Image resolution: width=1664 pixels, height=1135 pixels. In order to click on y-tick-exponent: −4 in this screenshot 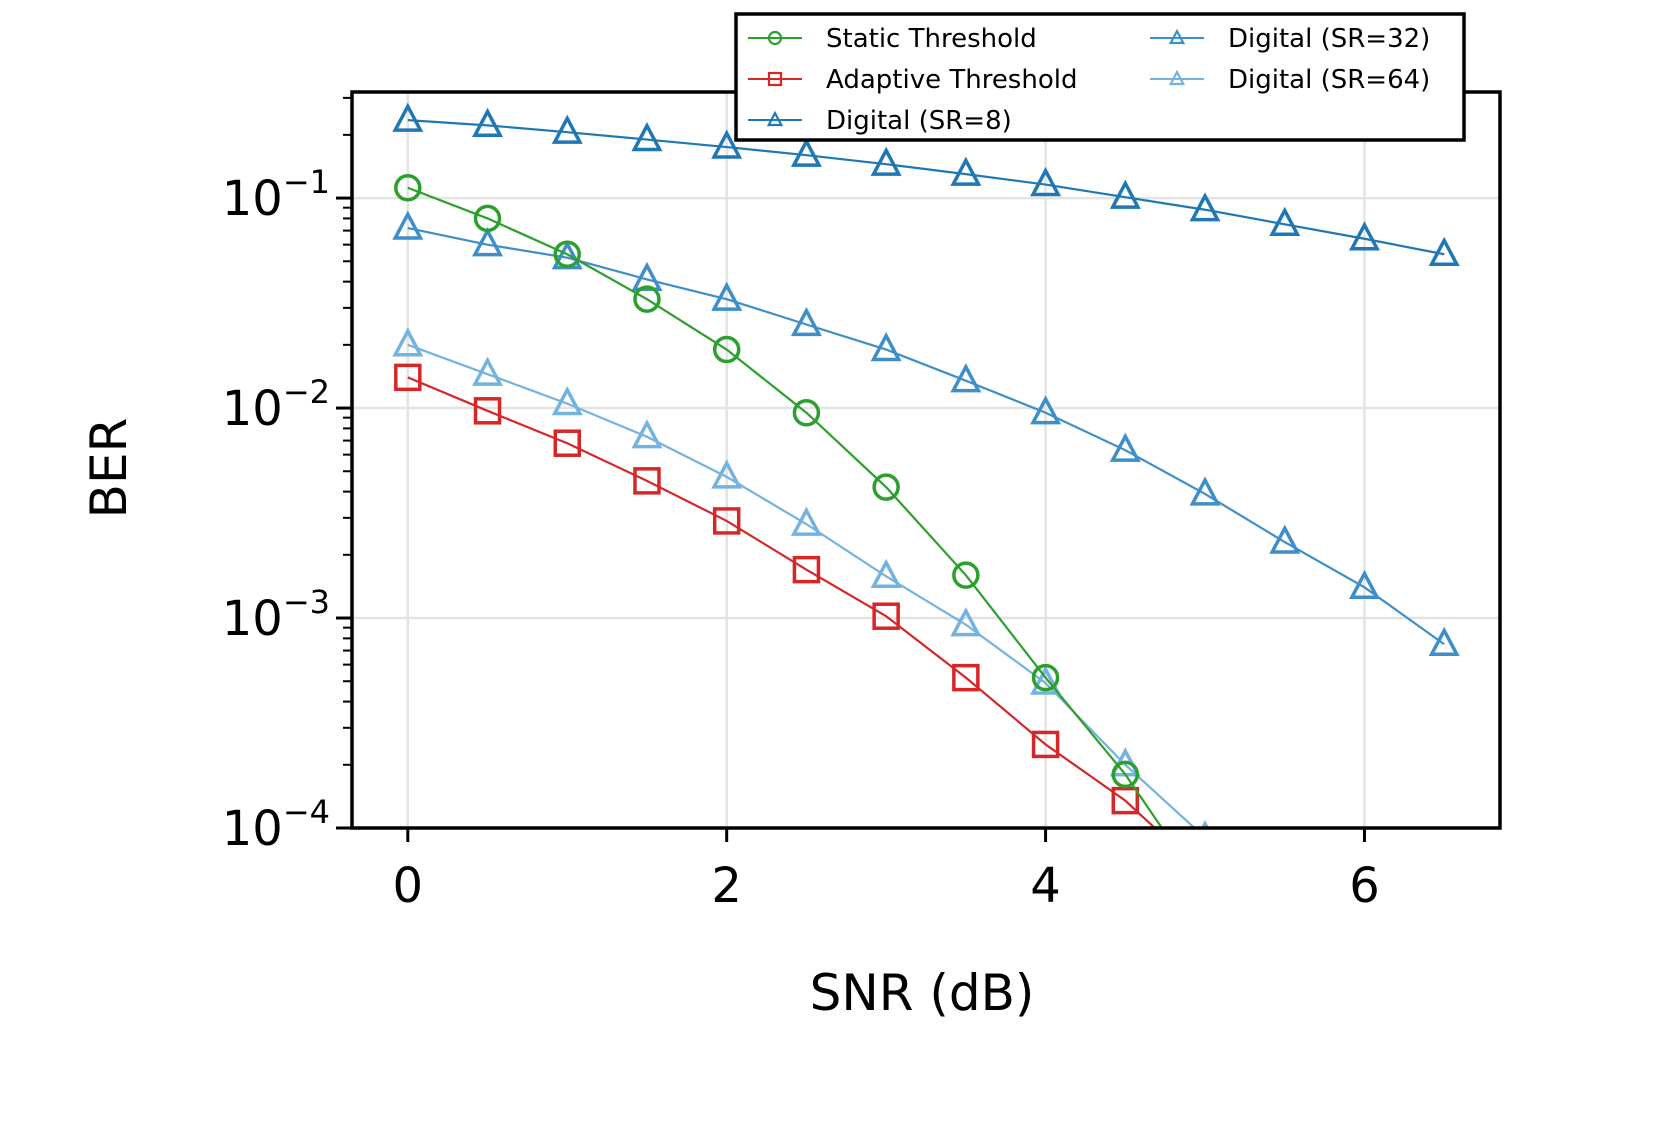, I will do `click(306, 812)`.